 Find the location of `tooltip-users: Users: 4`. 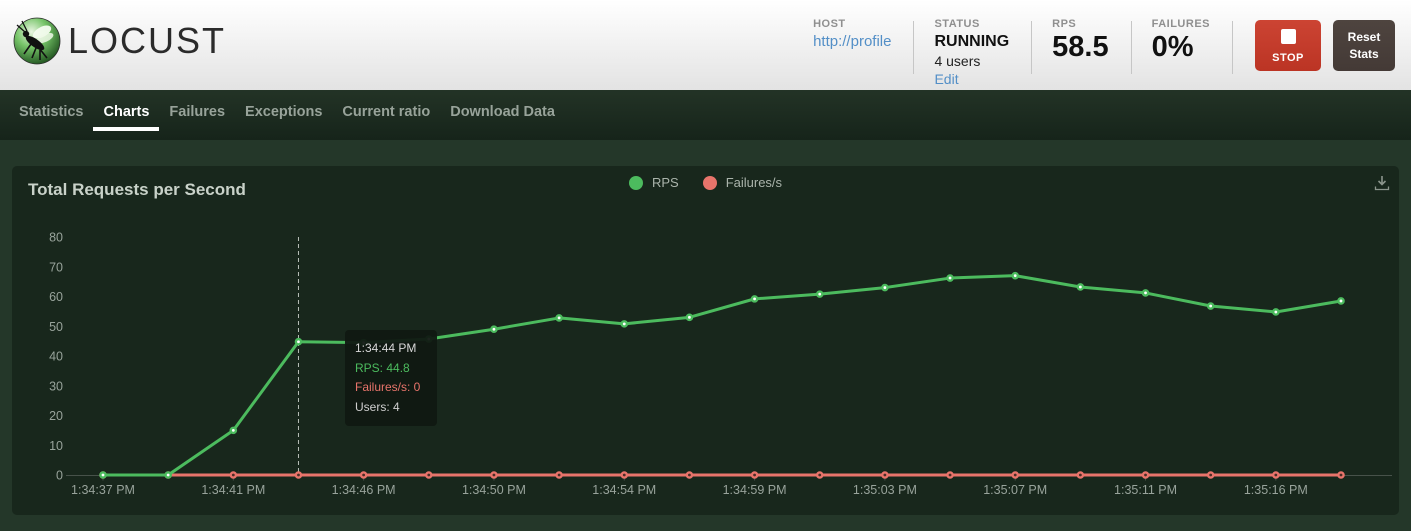

tooltip-users: Users: 4 is located at coordinates (377, 406).